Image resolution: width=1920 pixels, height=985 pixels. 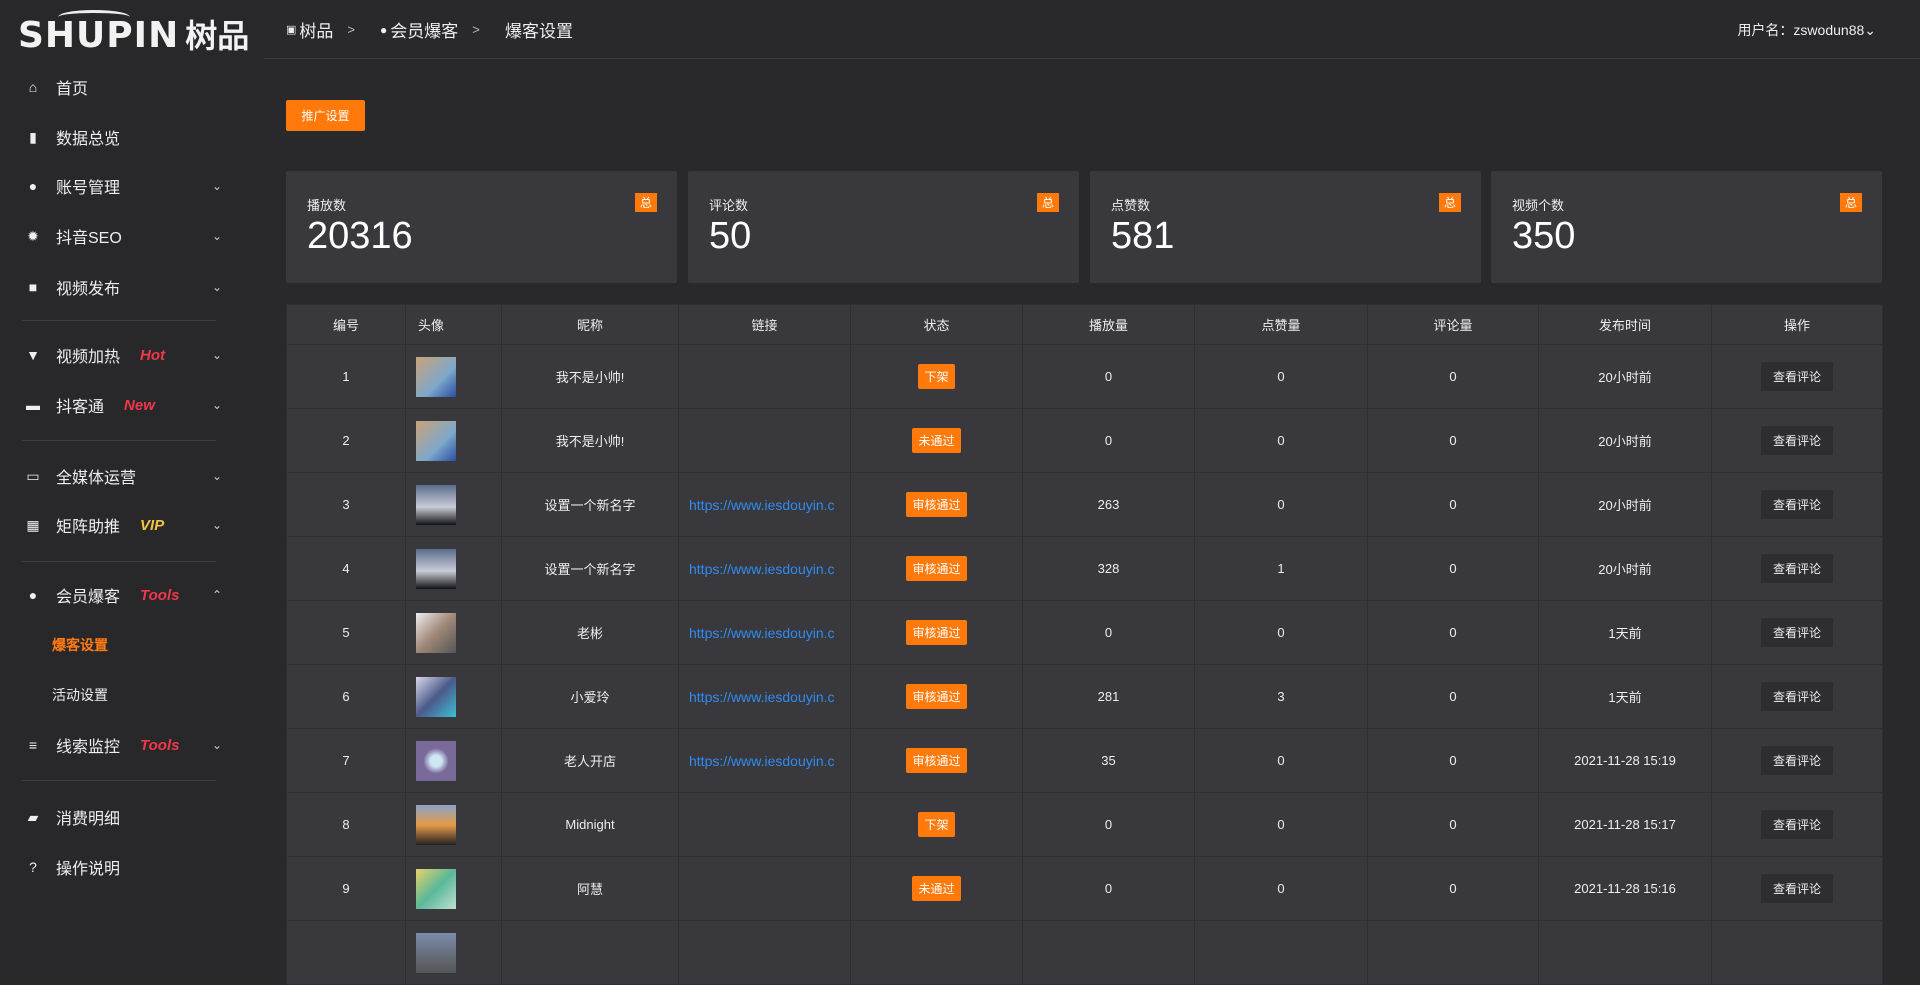 I want to click on sidebar-item-3: ● 账号管理 ⌄, so click(x=132, y=186).